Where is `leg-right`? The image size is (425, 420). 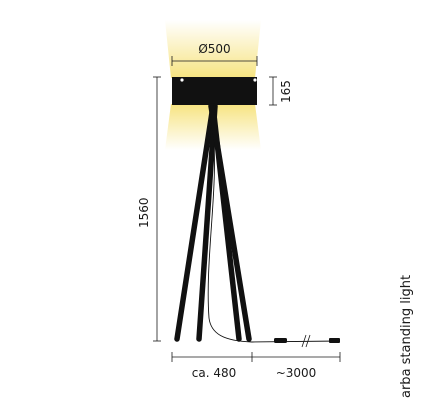
leg-right is located at coordinates (230, 222).